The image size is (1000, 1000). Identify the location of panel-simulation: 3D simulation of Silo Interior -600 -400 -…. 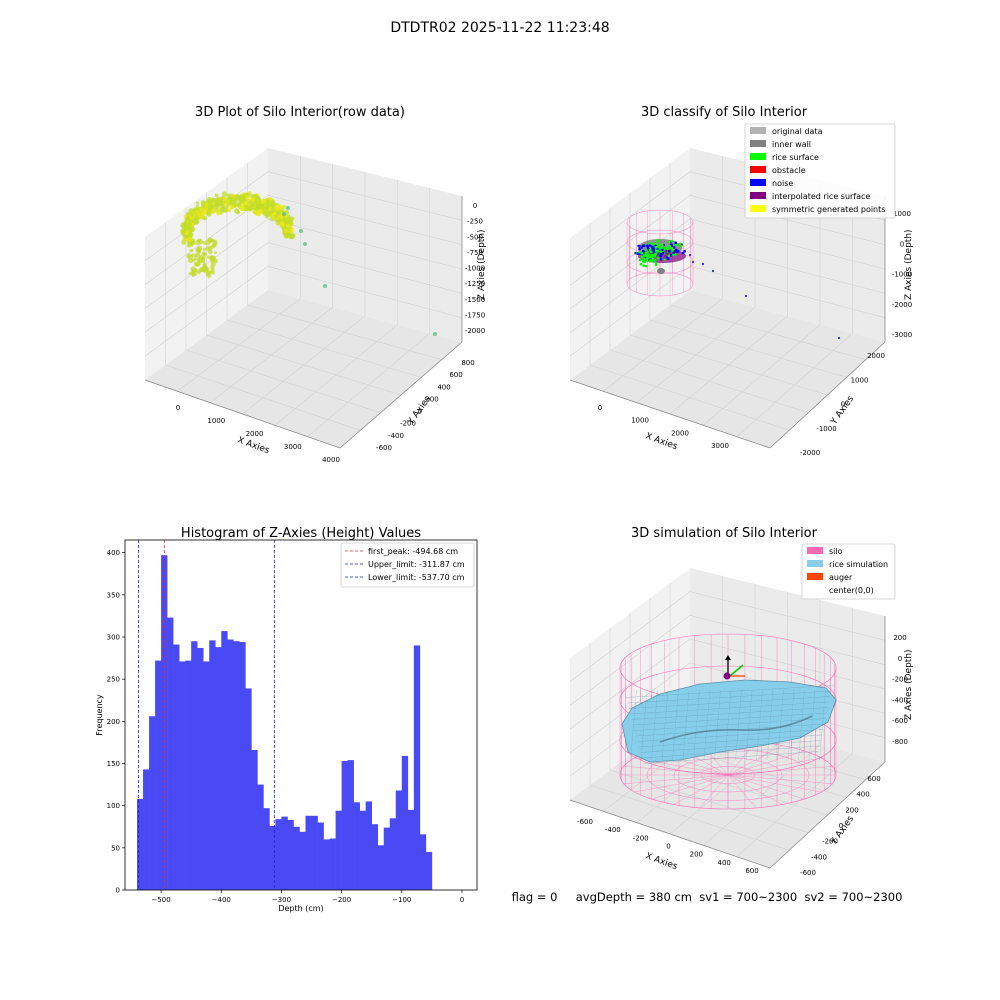
(741, 701).